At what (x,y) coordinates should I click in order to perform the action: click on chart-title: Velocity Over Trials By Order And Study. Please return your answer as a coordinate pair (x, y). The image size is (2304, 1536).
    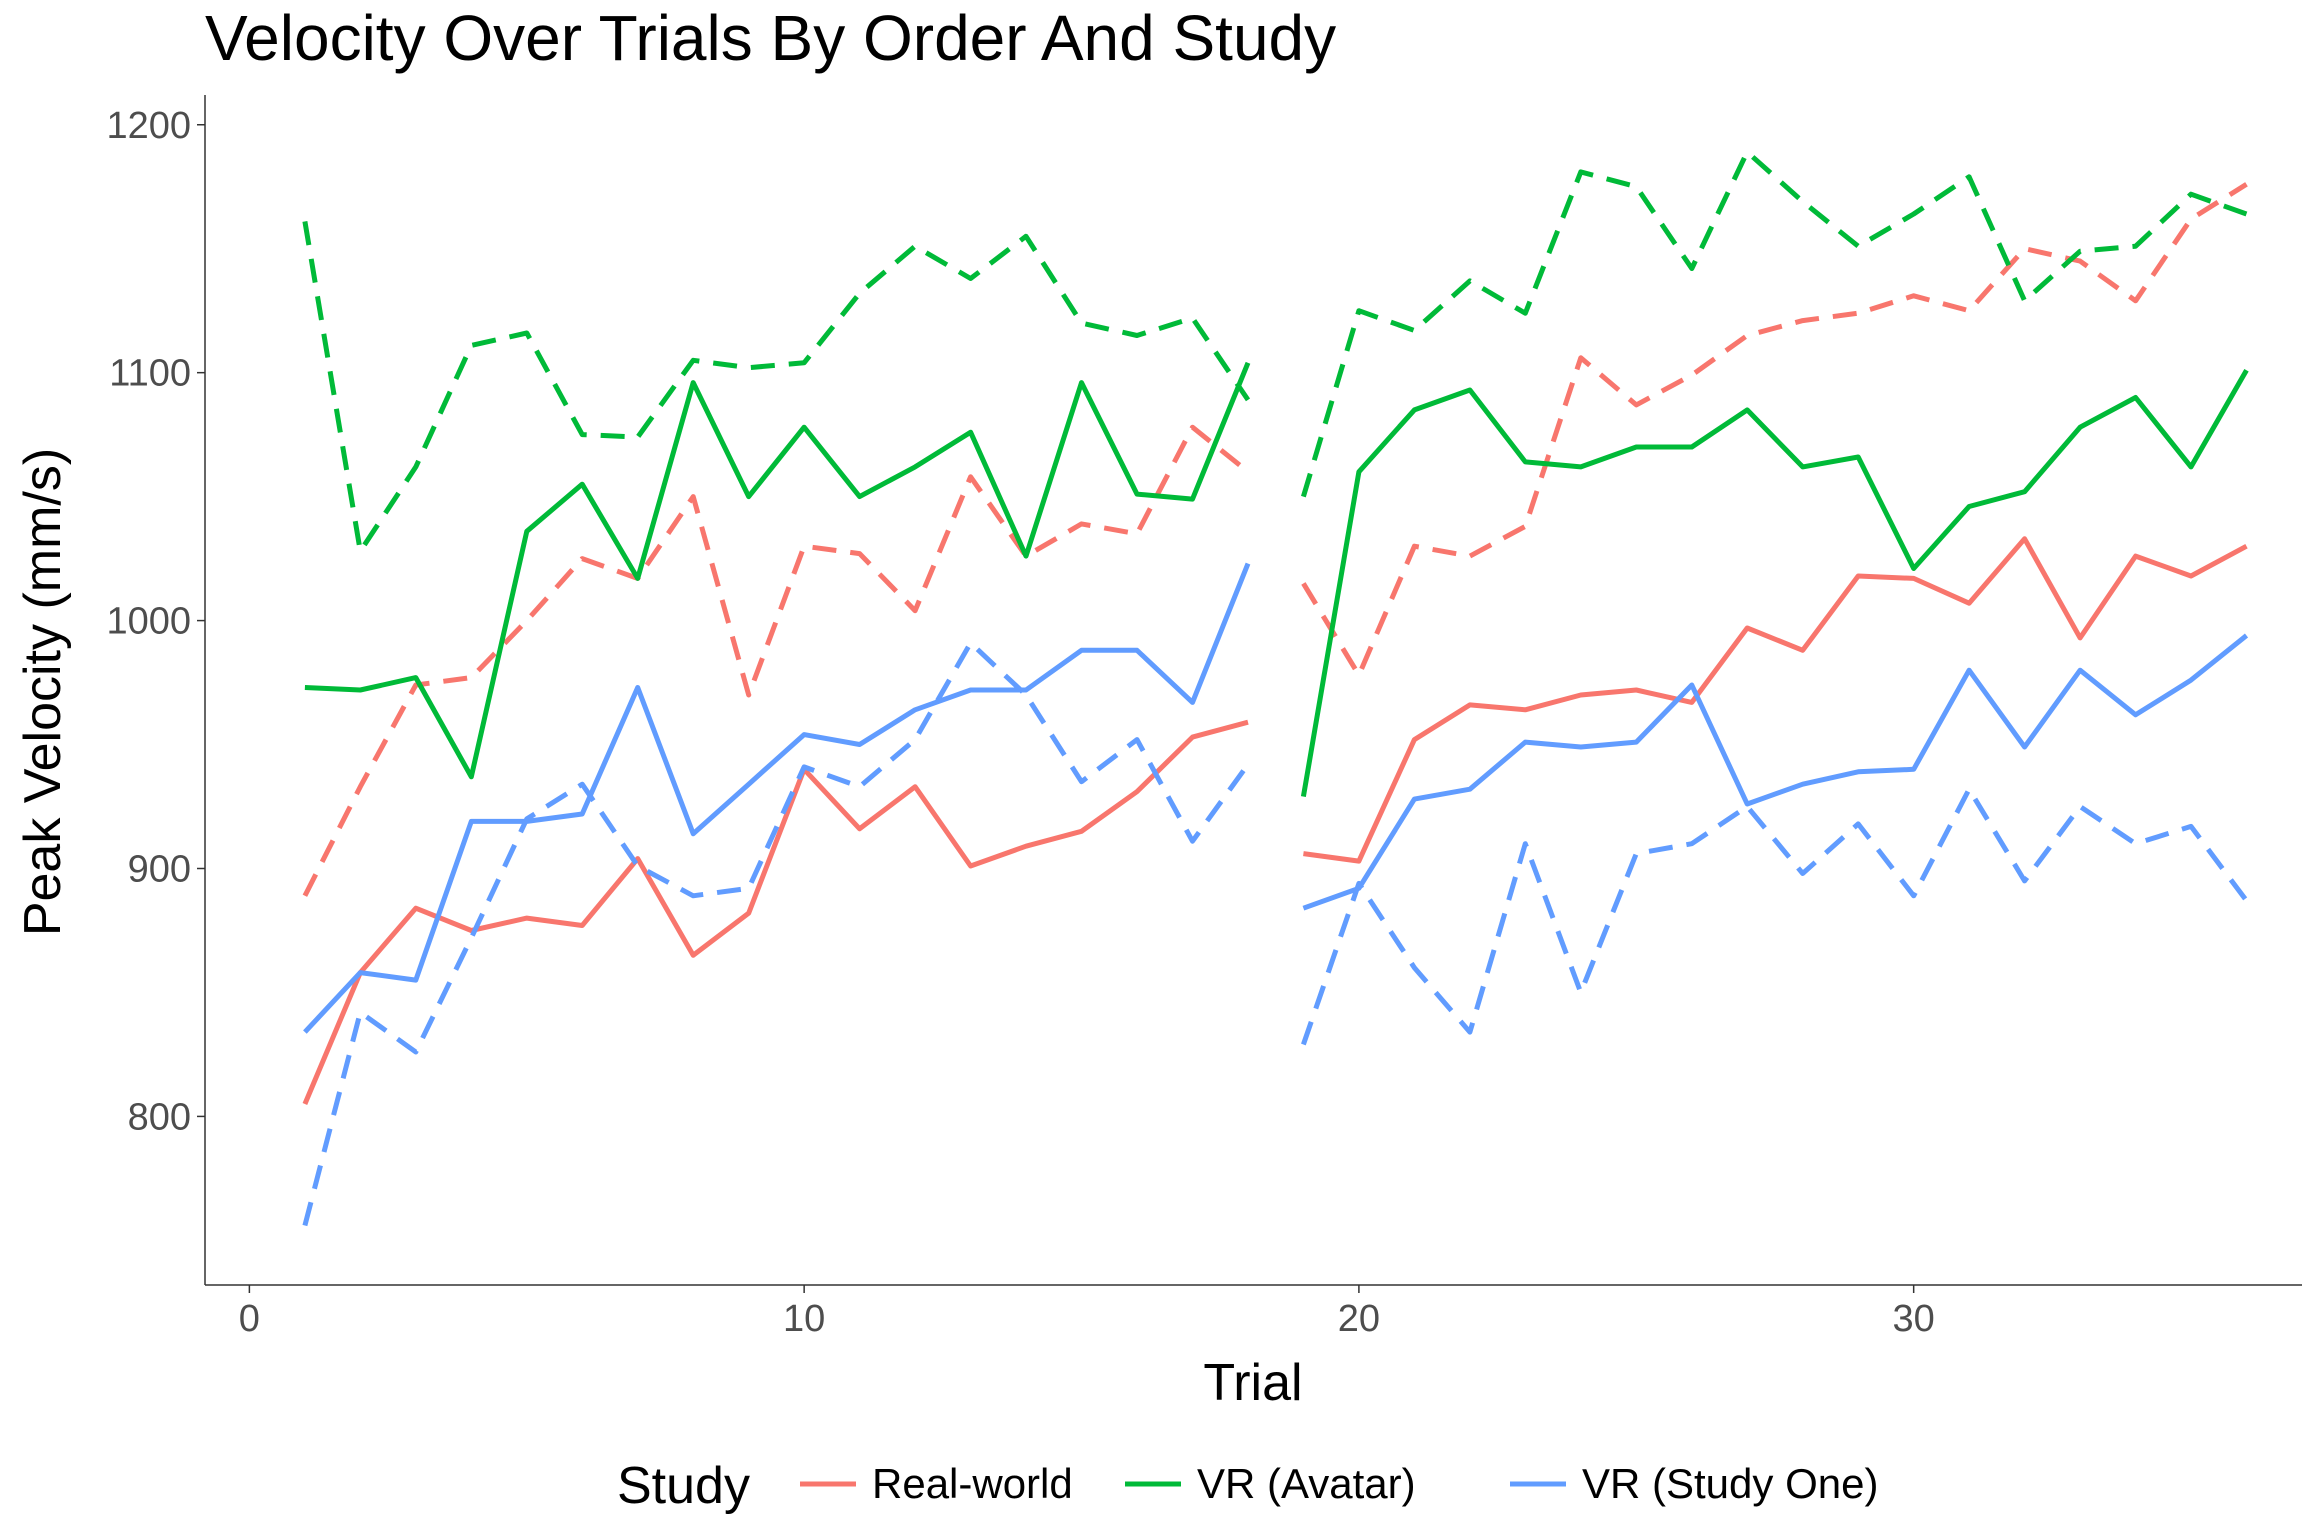
    Looking at the image, I should click on (770, 38).